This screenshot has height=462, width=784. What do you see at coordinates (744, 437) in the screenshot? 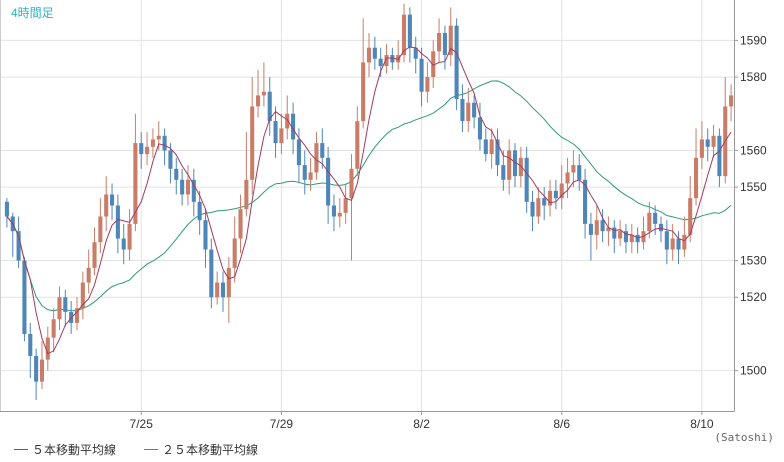
I see `credit-label: (Satoshi)` at bounding box center [744, 437].